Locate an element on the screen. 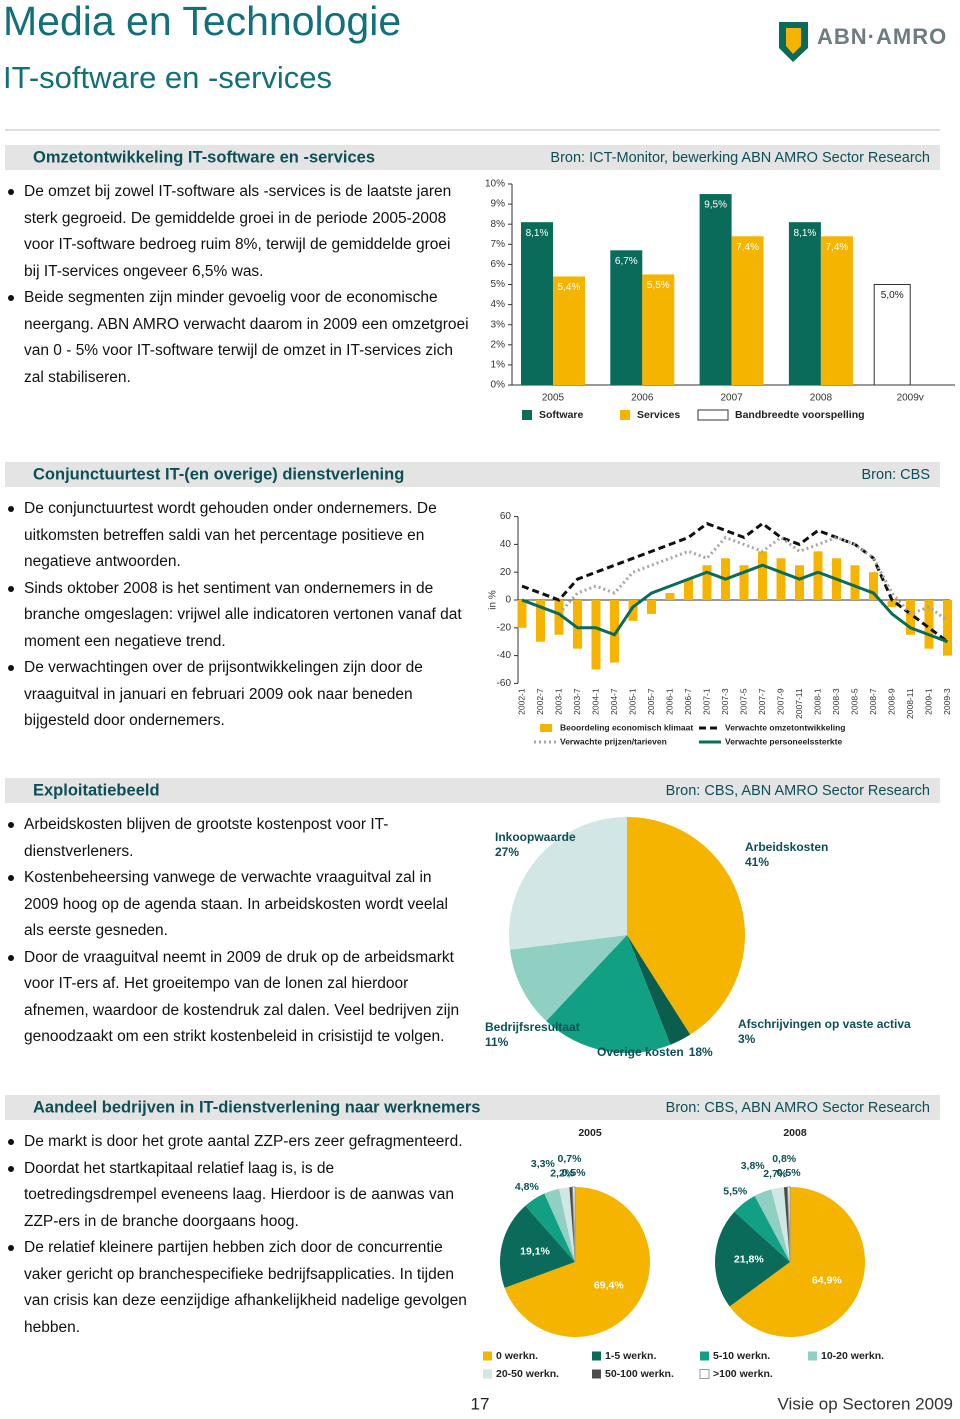  slice-value: 3,3% is located at coordinates (543, 1164).